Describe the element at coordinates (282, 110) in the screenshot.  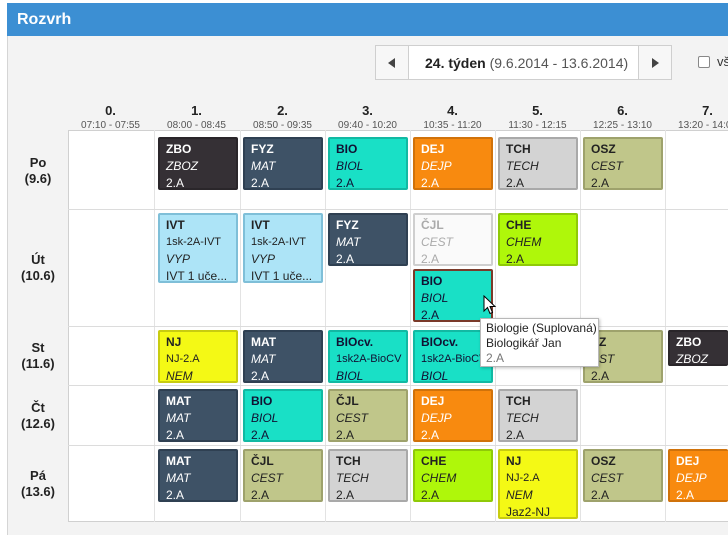
I see `period-number: 2.` at that location.